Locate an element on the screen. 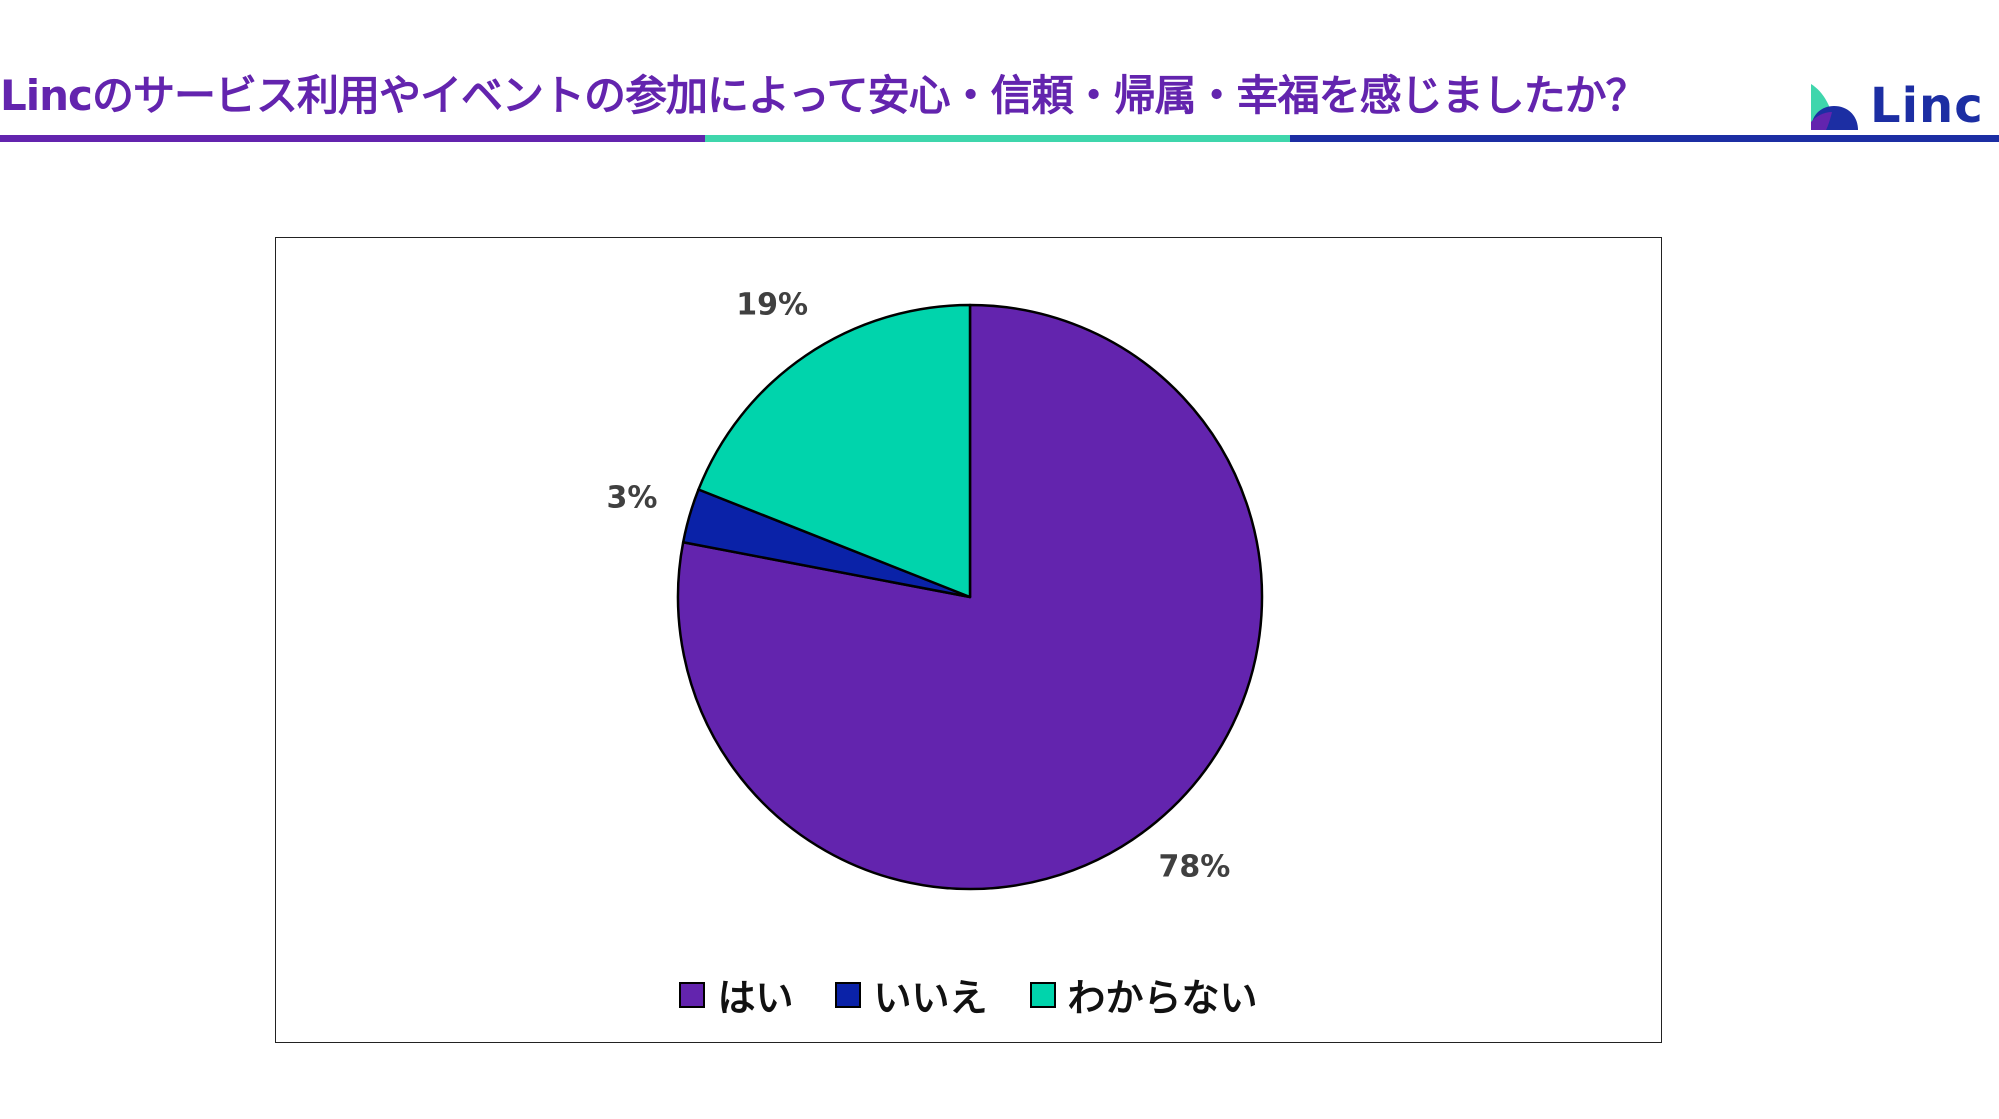 This screenshot has width=1999, height=1119. logo-text: Linc is located at coordinates (1927, 106).